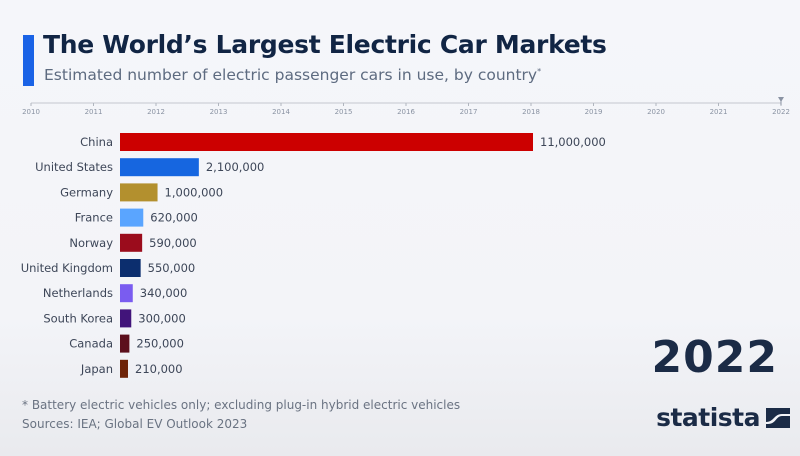 This screenshot has width=800, height=456. I want to click on bar-norway, so click(131, 242).